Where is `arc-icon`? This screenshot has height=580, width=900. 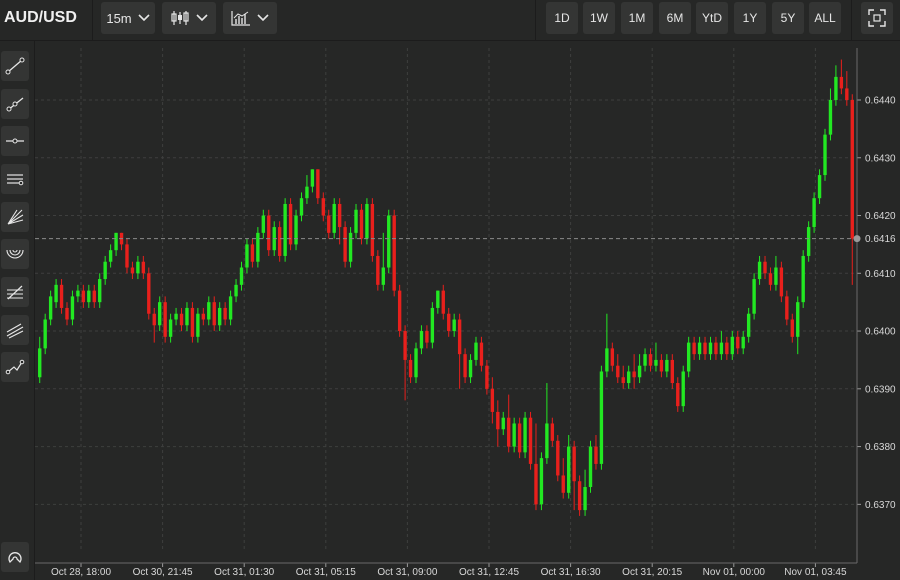
arc-icon is located at coordinates (15, 254).